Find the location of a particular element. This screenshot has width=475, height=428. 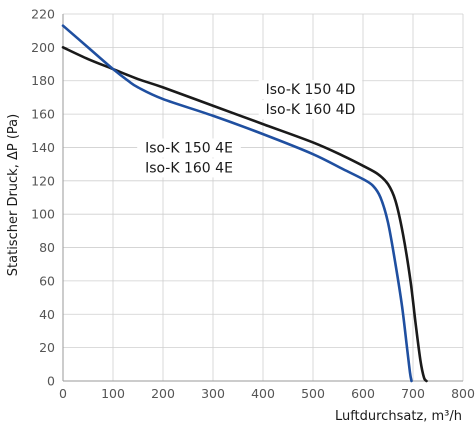

y-tick-label: 20 is located at coordinates (47, 347).